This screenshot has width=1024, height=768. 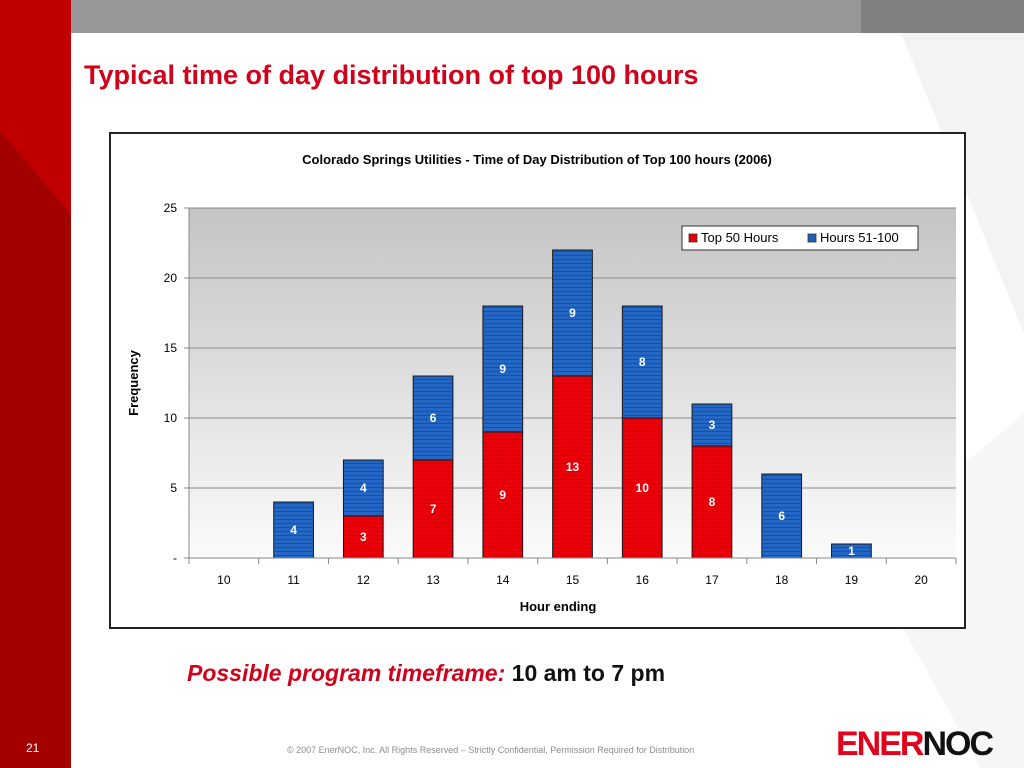 I want to click on legend: Top 50 Hours Hours 51-100, so click(x=800, y=238).